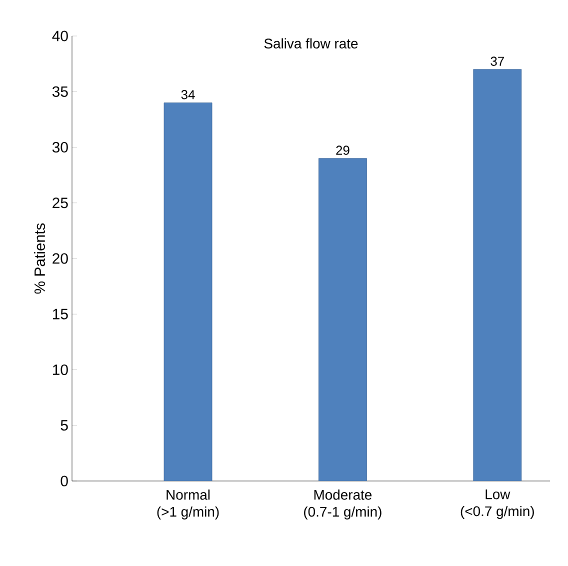 The height and width of the screenshot is (566, 568). I want to click on y-tick-label: 0, so click(64, 481).